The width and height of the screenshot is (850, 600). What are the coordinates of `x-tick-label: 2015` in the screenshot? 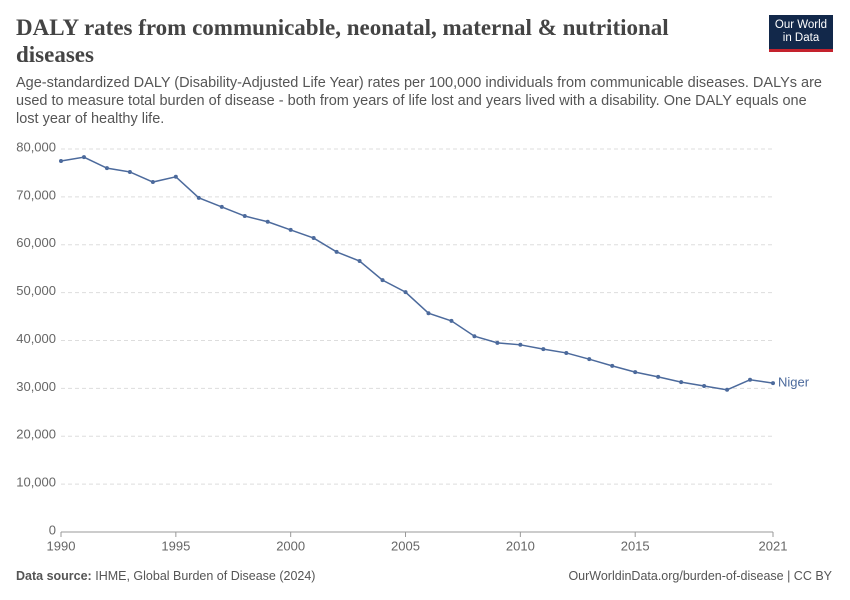 It's located at (635, 545).